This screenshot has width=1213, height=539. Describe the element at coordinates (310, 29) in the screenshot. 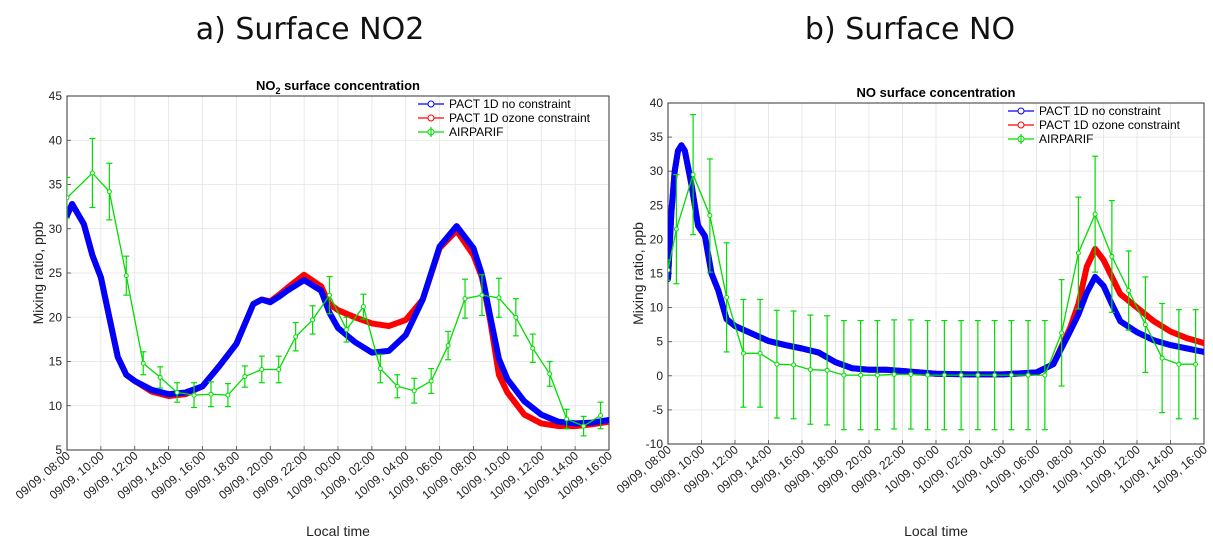

I see `panel-a-heading: a) Surface NO2` at that location.